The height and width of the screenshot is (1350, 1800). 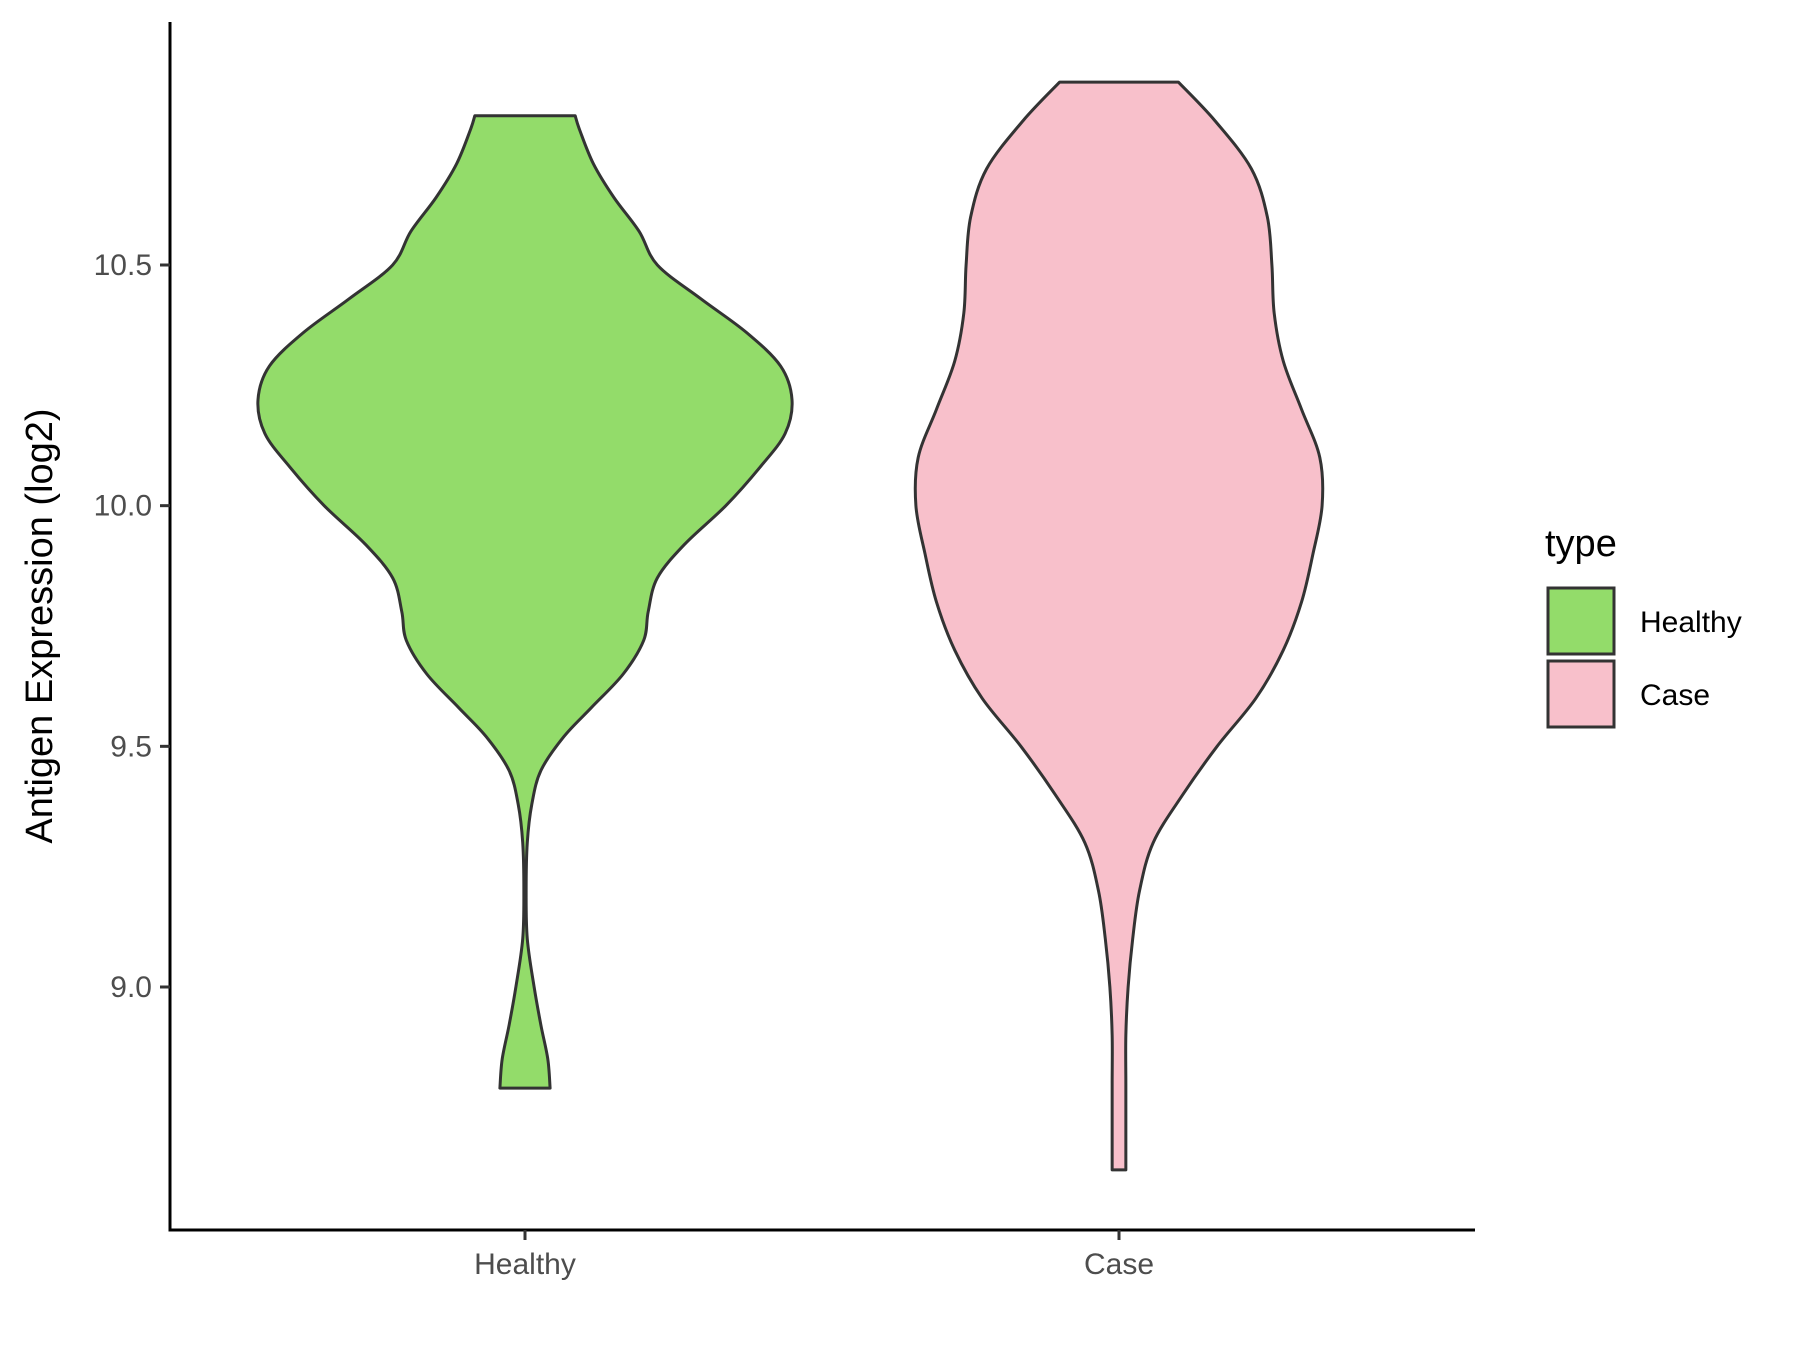 I want to click on x-ticks: Healthy Case, so click(x=814, y=1255).